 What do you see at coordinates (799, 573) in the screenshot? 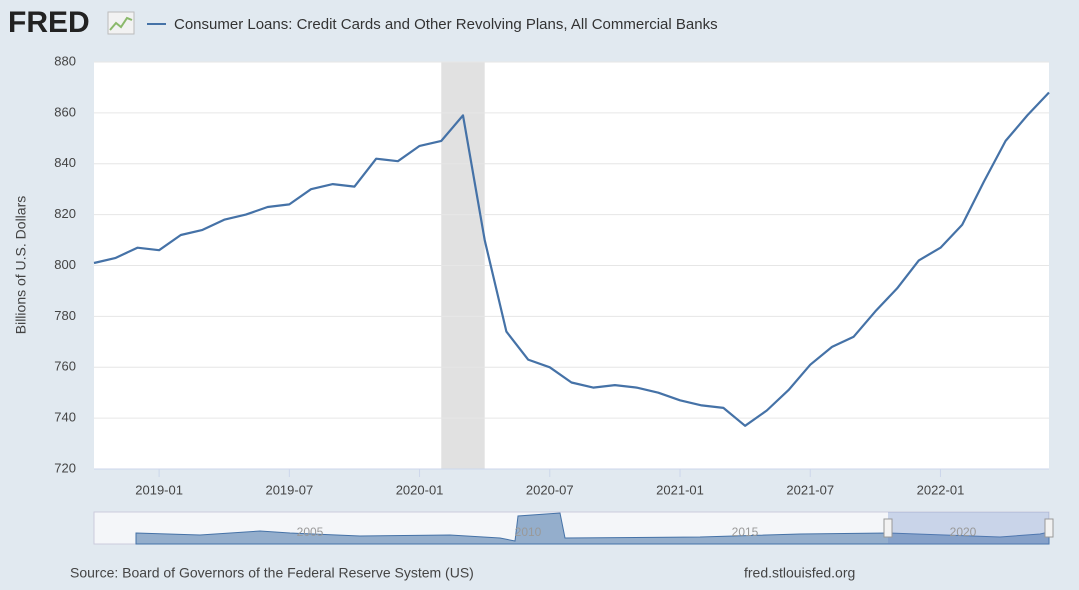
I see `source-url: fred.stlouisfed.org` at bounding box center [799, 573].